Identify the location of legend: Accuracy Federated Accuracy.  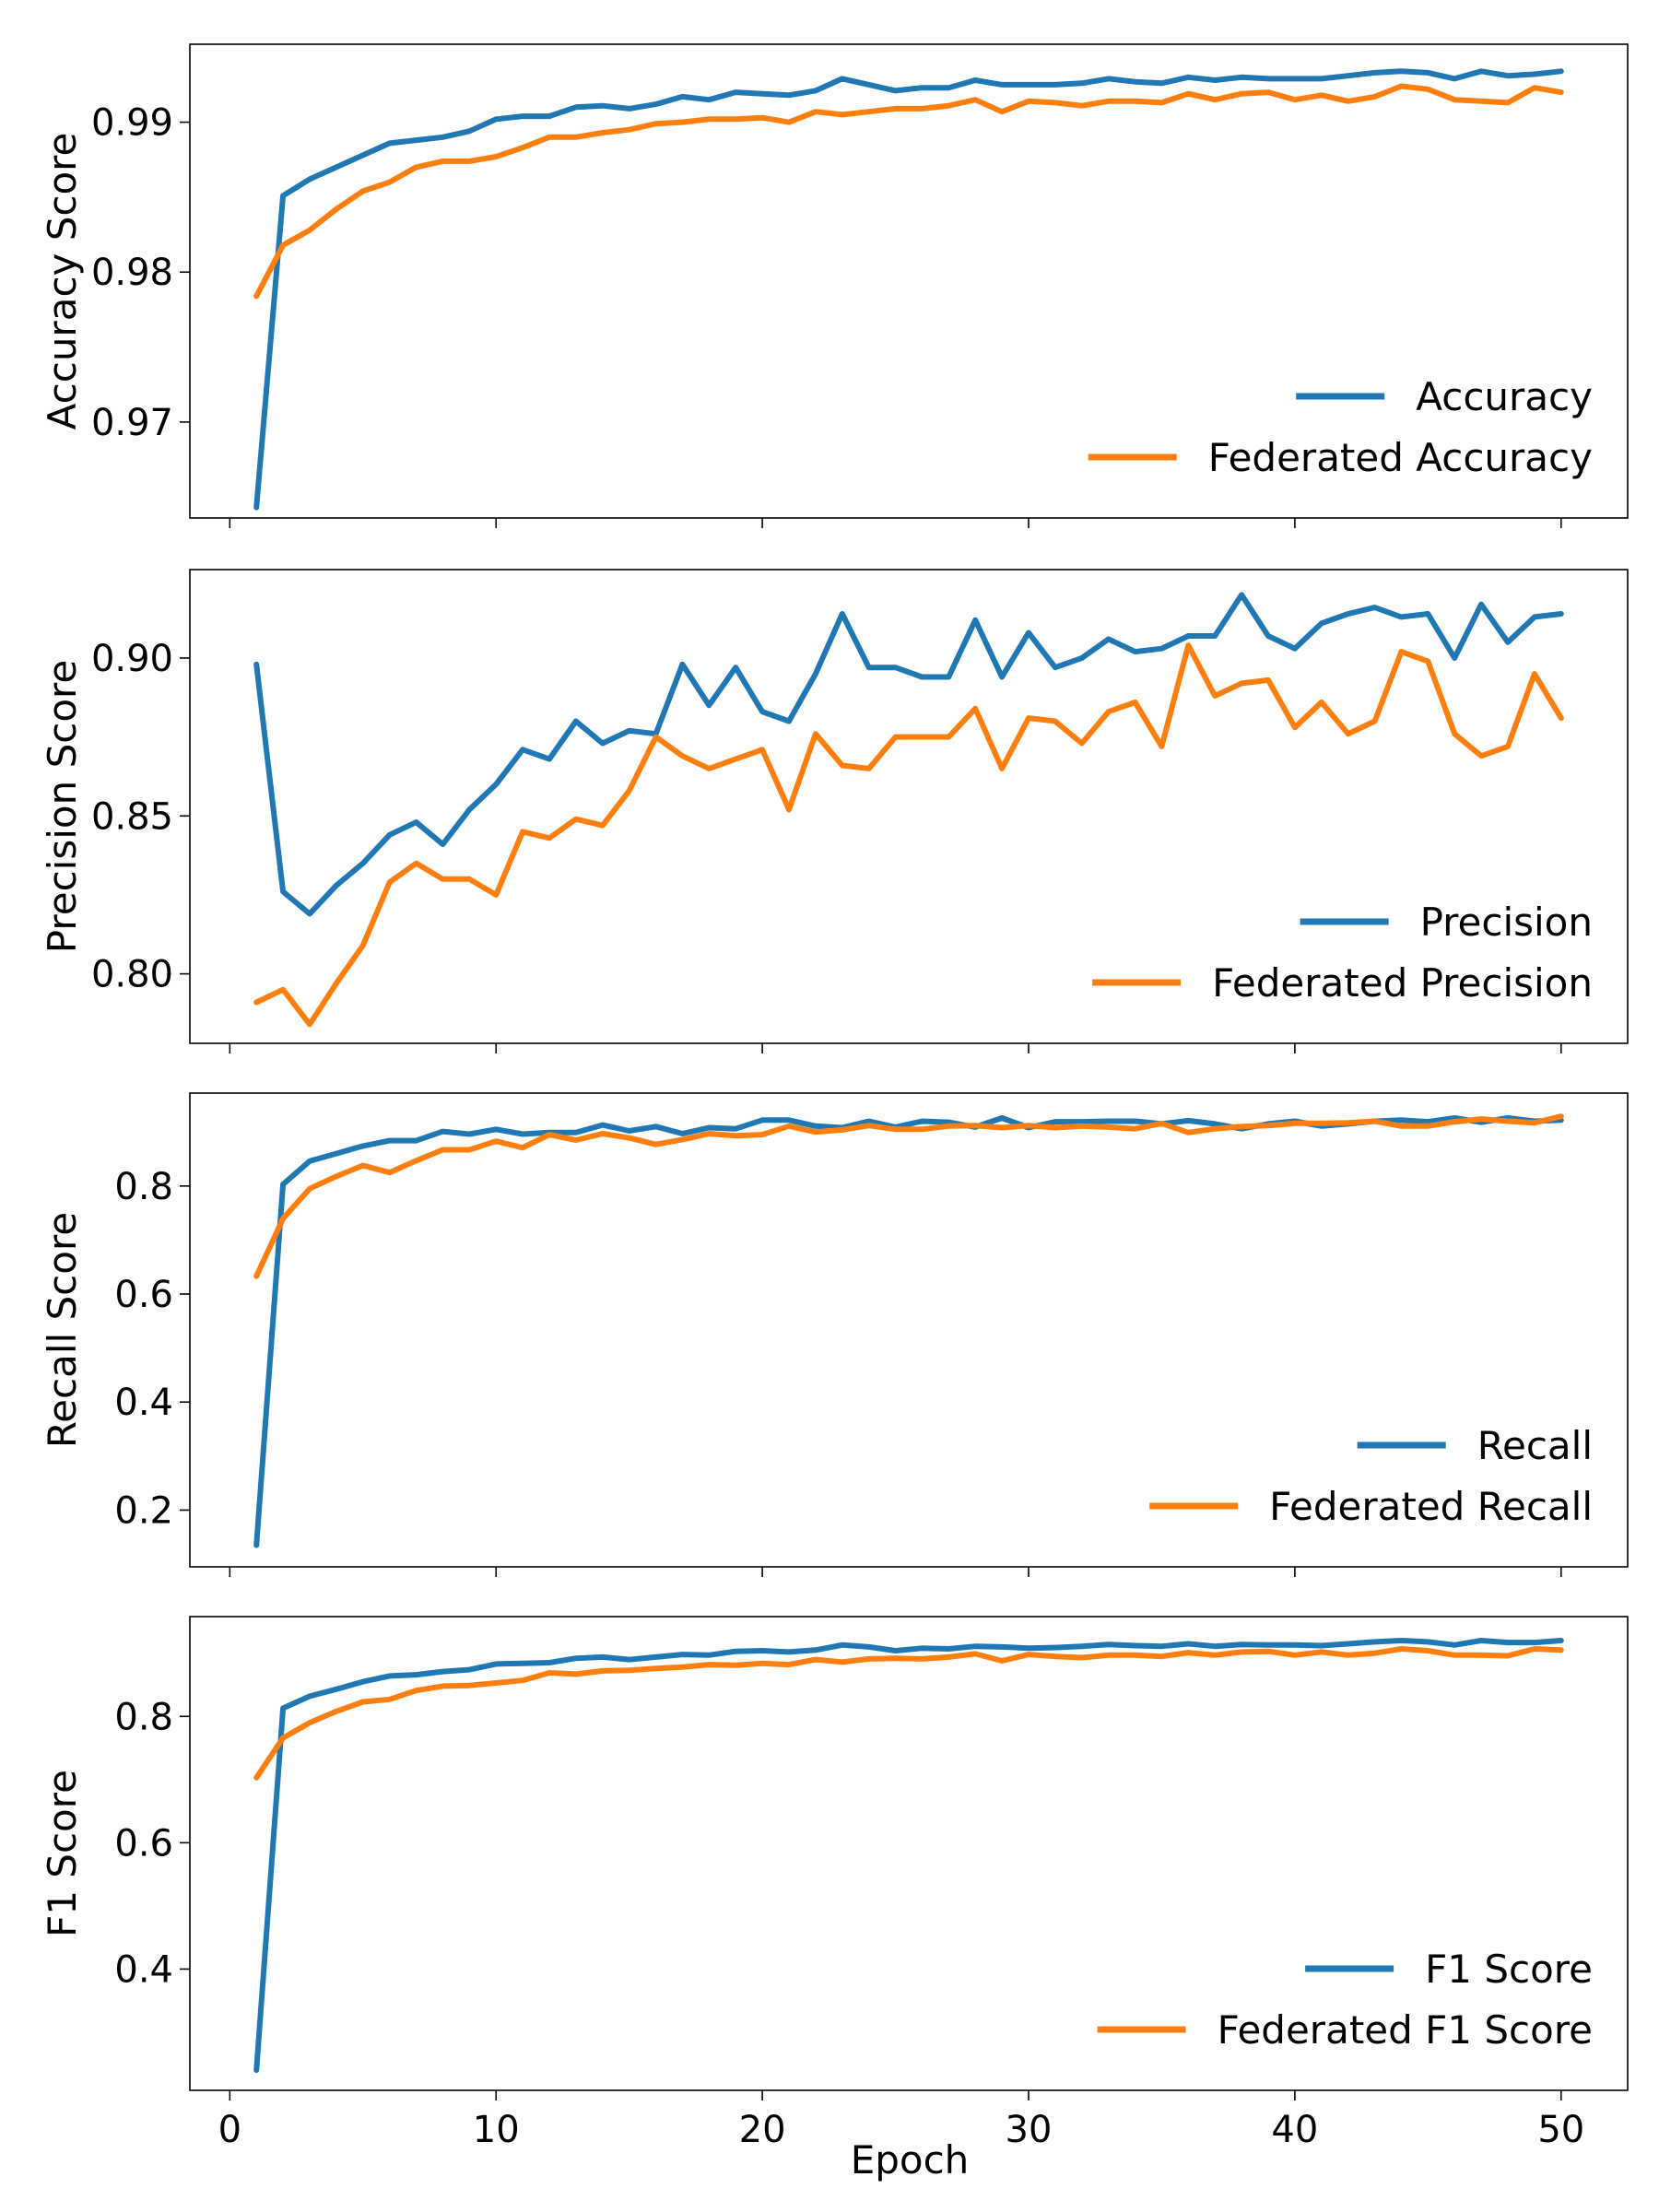
(1340, 427).